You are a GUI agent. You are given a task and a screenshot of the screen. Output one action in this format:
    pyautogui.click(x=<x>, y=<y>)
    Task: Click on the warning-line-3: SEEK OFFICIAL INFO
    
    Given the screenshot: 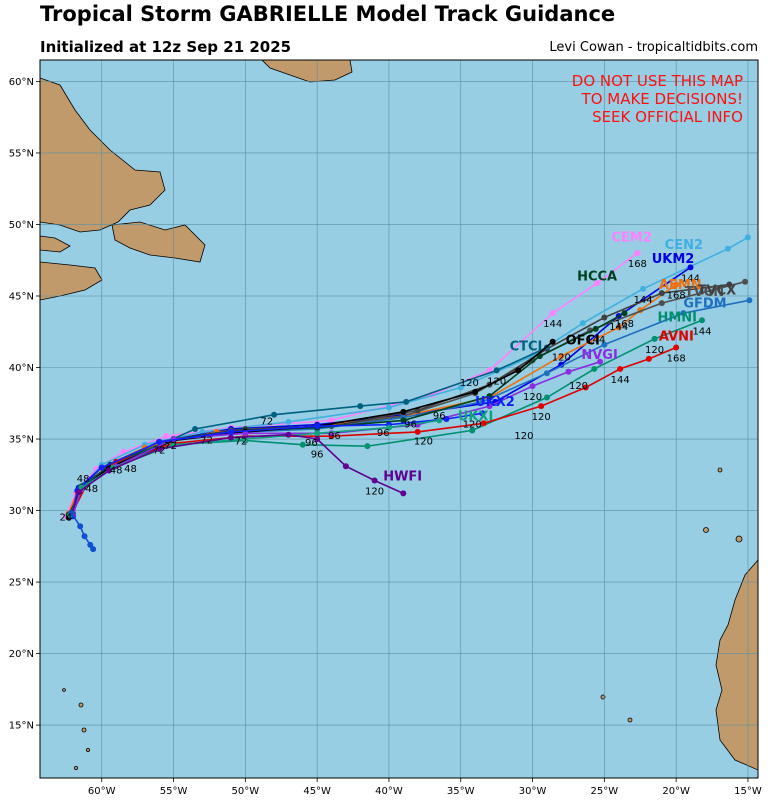 What is the action you would take?
    pyautogui.click(x=667, y=117)
    